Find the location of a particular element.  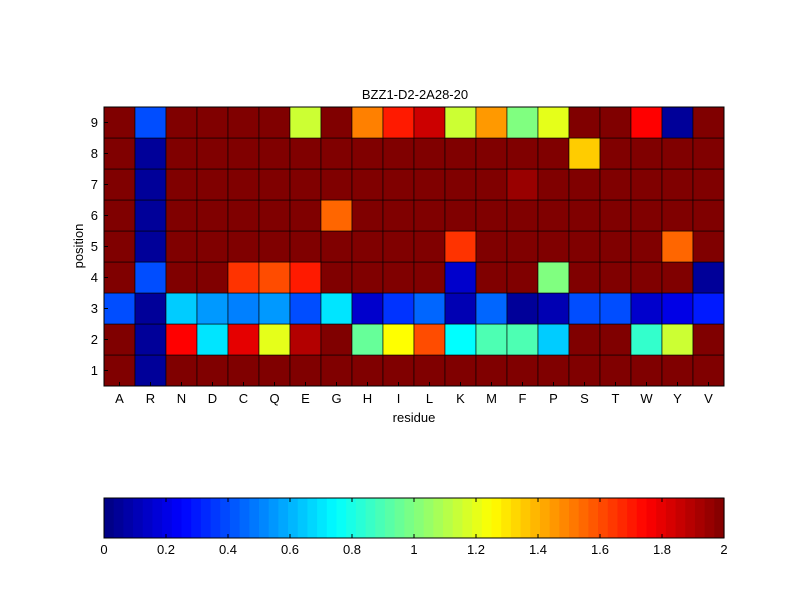

x-tick-label-N: N is located at coordinates (181, 398).